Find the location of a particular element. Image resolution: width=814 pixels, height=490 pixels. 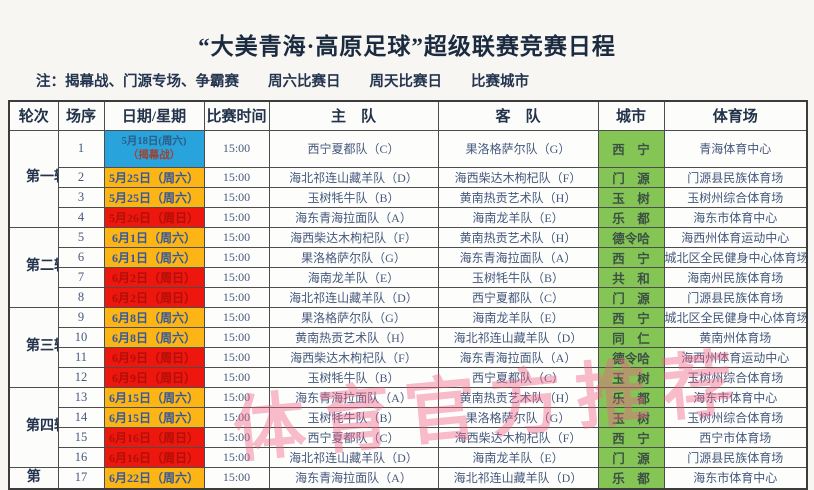

col-header-date: 日期/星期 is located at coordinates (154, 115).